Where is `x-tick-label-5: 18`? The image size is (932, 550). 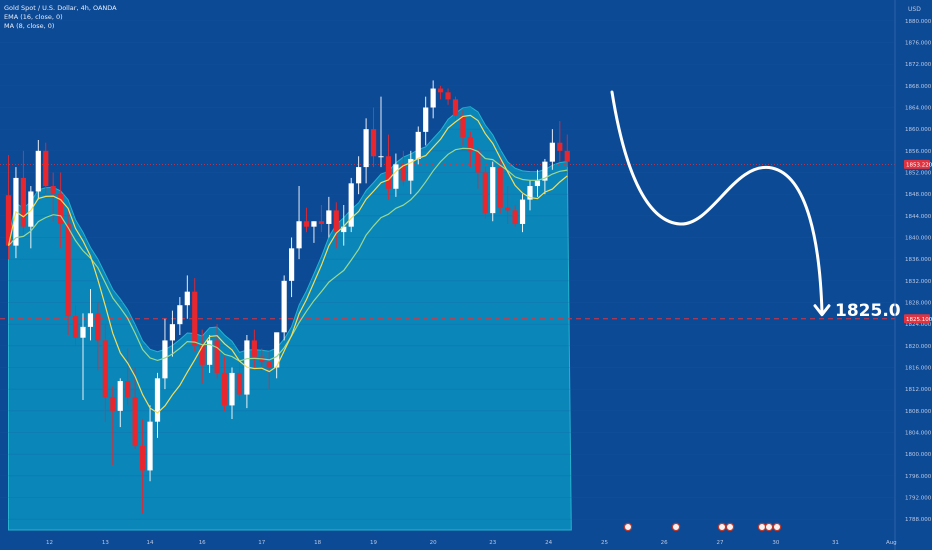
x-tick-label-5: 18 is located at coordinates (317, 543).